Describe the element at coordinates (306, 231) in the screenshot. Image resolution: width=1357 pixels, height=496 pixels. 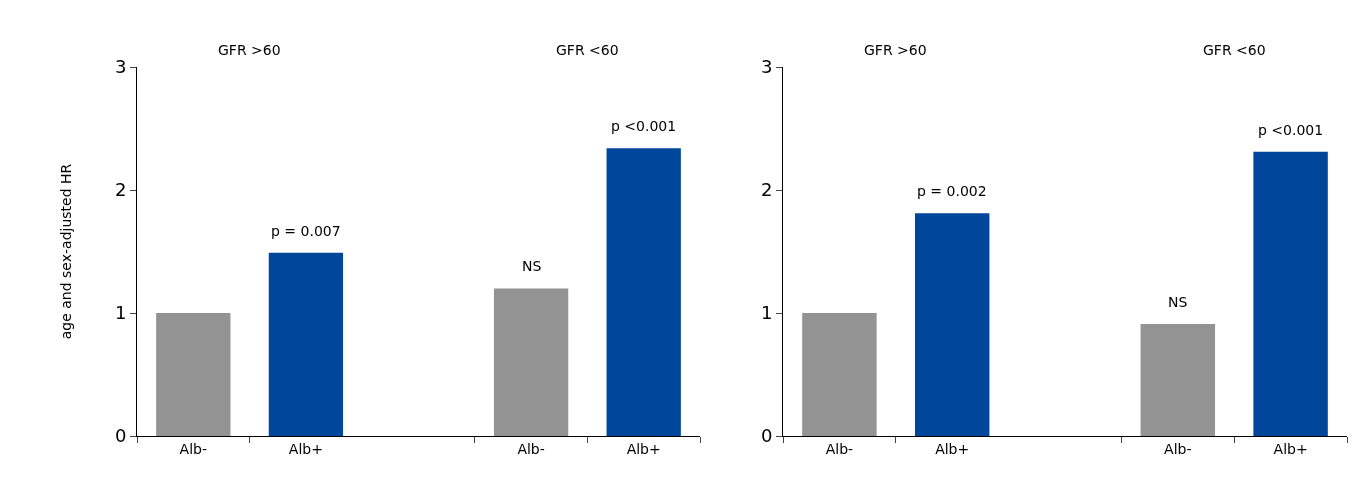
I see `annotation: p = 0.007` at that location.